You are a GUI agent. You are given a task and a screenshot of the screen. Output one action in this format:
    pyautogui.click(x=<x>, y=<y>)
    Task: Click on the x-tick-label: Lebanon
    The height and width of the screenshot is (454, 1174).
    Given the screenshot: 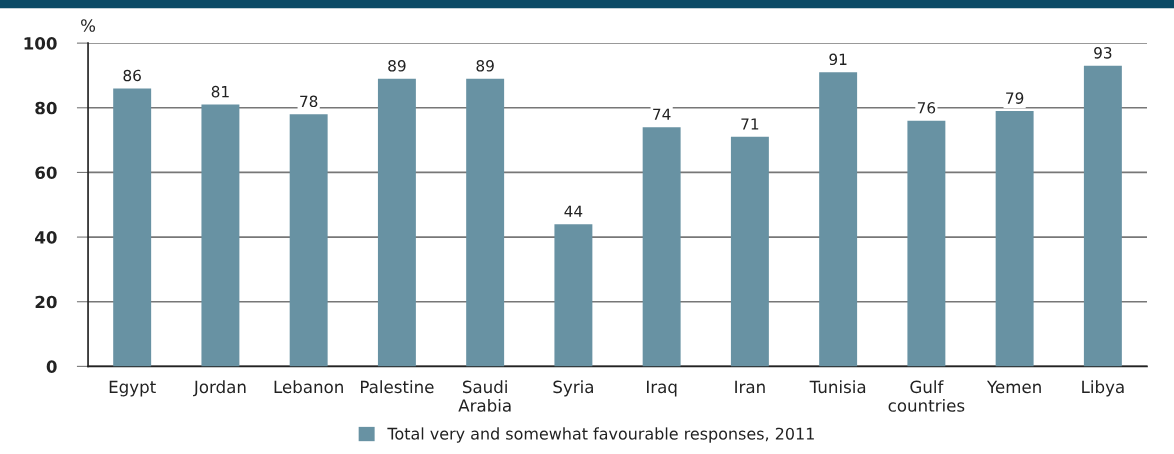 What is the action you would take?
    pyautogui.click(x=308, y=387)
    